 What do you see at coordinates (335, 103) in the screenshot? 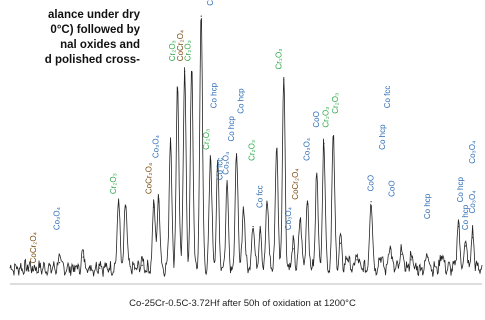
I see `peak-label-23: Cr₂O₃` at bounding box center [335, 103].